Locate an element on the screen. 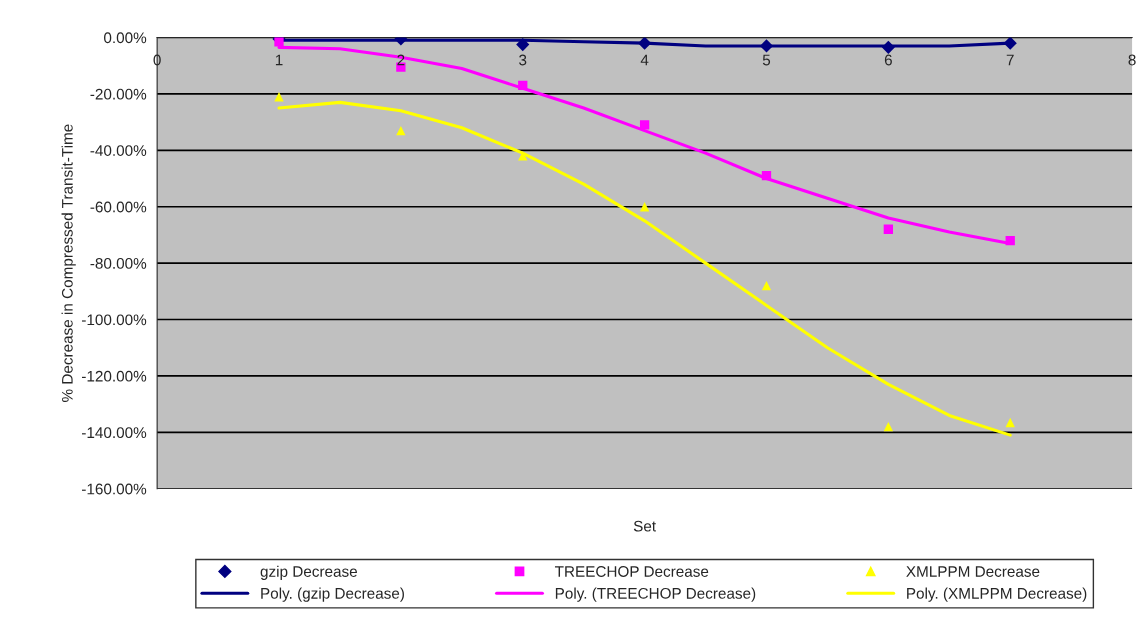 Image resolution: width=1147 pixels, height=625 pixels. legend-label: Poly. (XMLPPM Decrease) is located at coordinates (997, 594).